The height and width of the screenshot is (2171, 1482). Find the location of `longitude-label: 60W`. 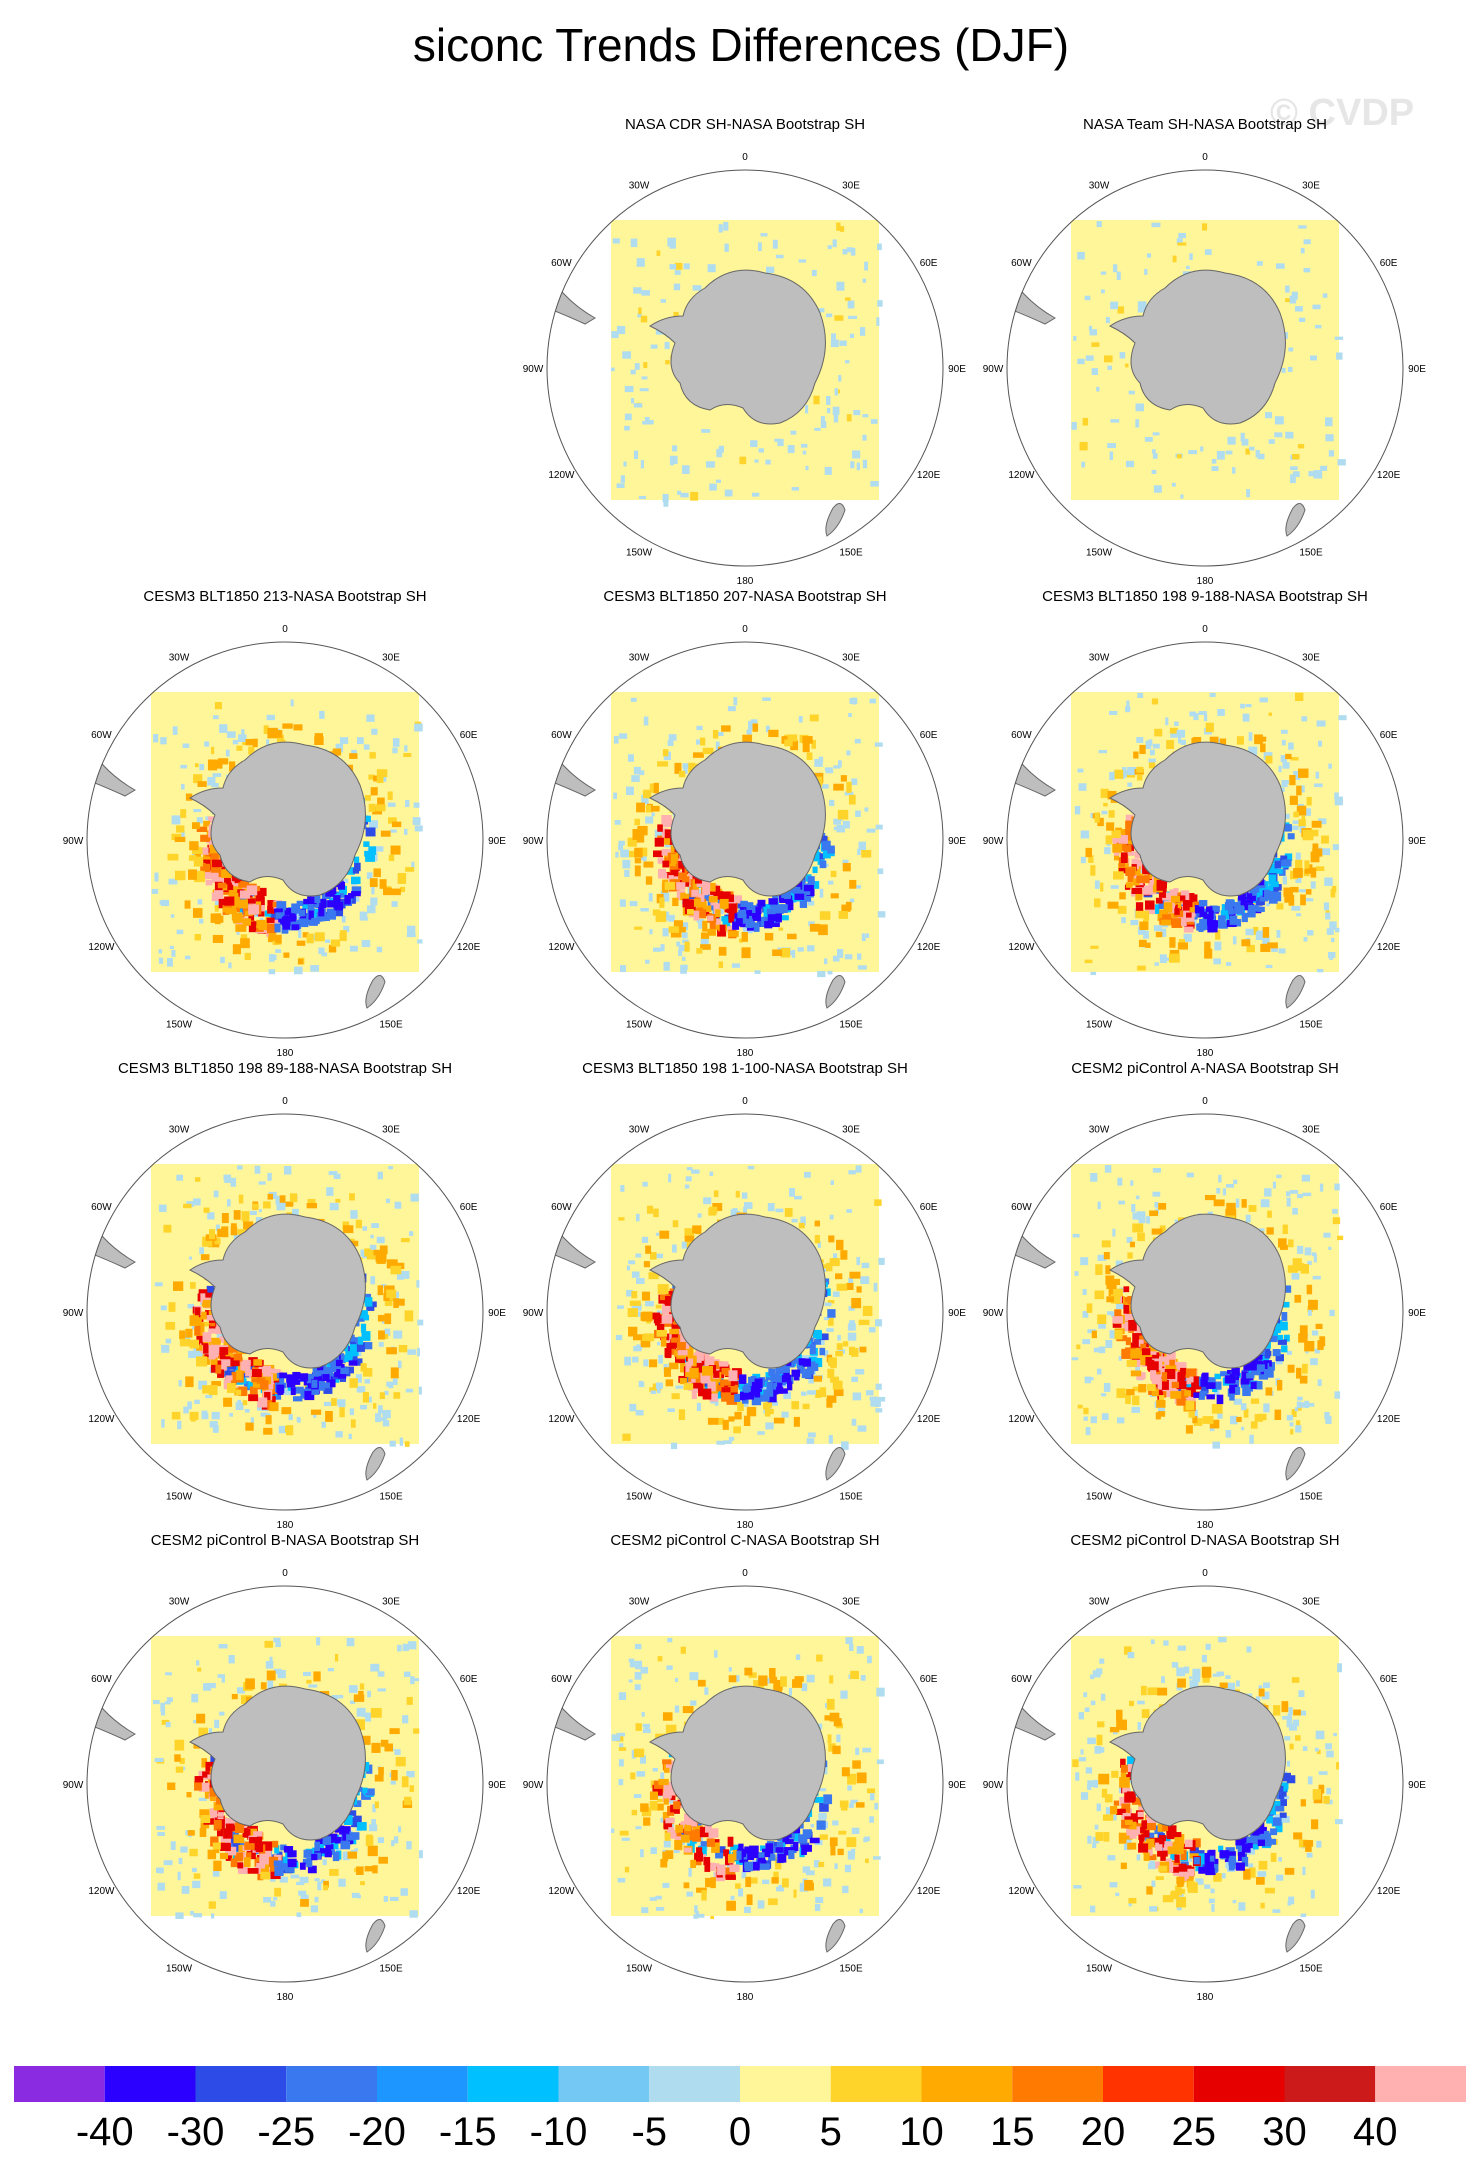

longitude-label: 60W is located at coordinates (1021, 263).